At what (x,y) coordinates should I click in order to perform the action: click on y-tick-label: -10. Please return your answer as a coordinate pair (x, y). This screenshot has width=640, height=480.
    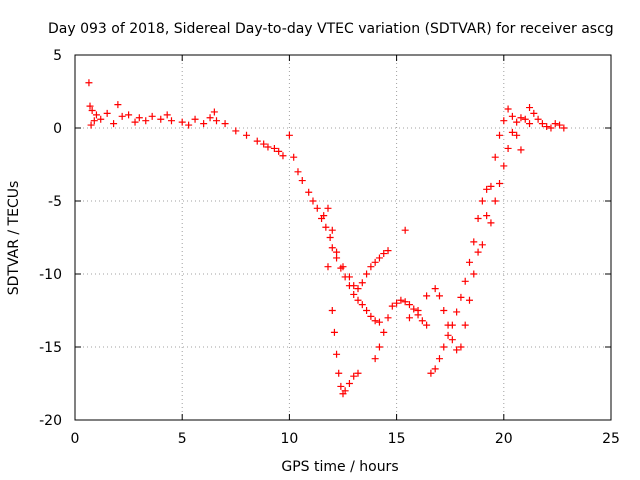
    Looking at the image, I should click on (50, 275).